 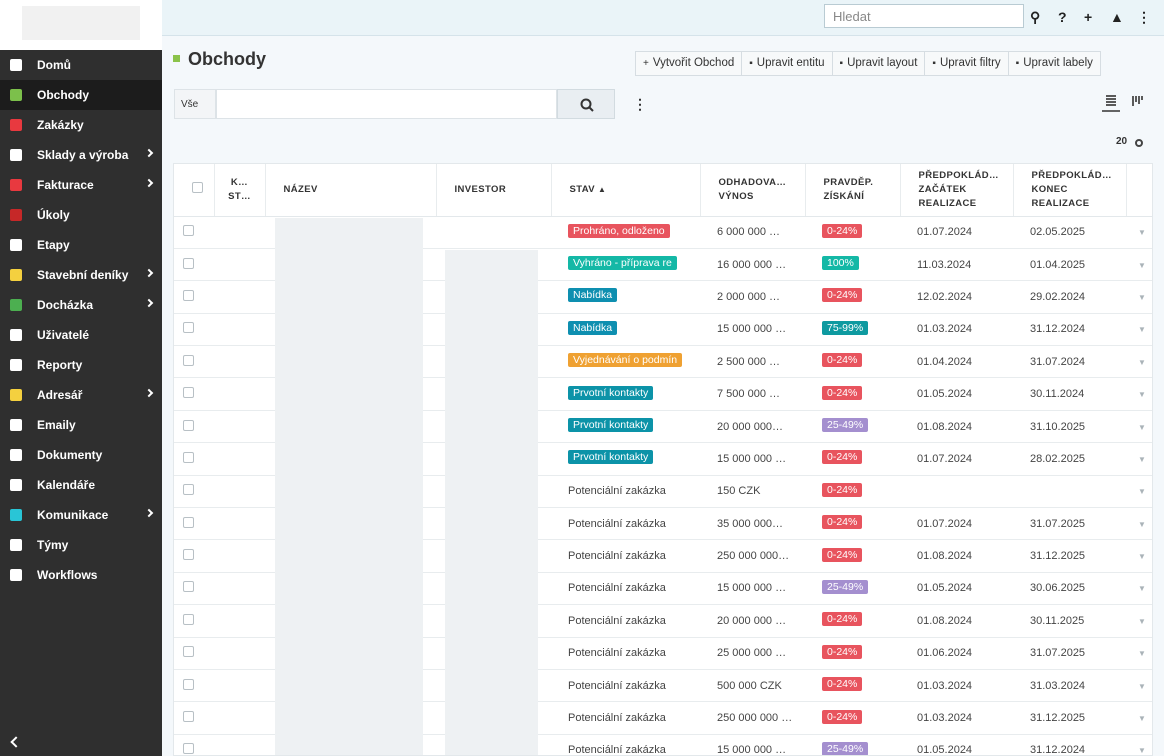 What do you see at coordinates (81, 365) in the screenshot?
I see `nav-item: Reporty` at bounding box center [81, 365].